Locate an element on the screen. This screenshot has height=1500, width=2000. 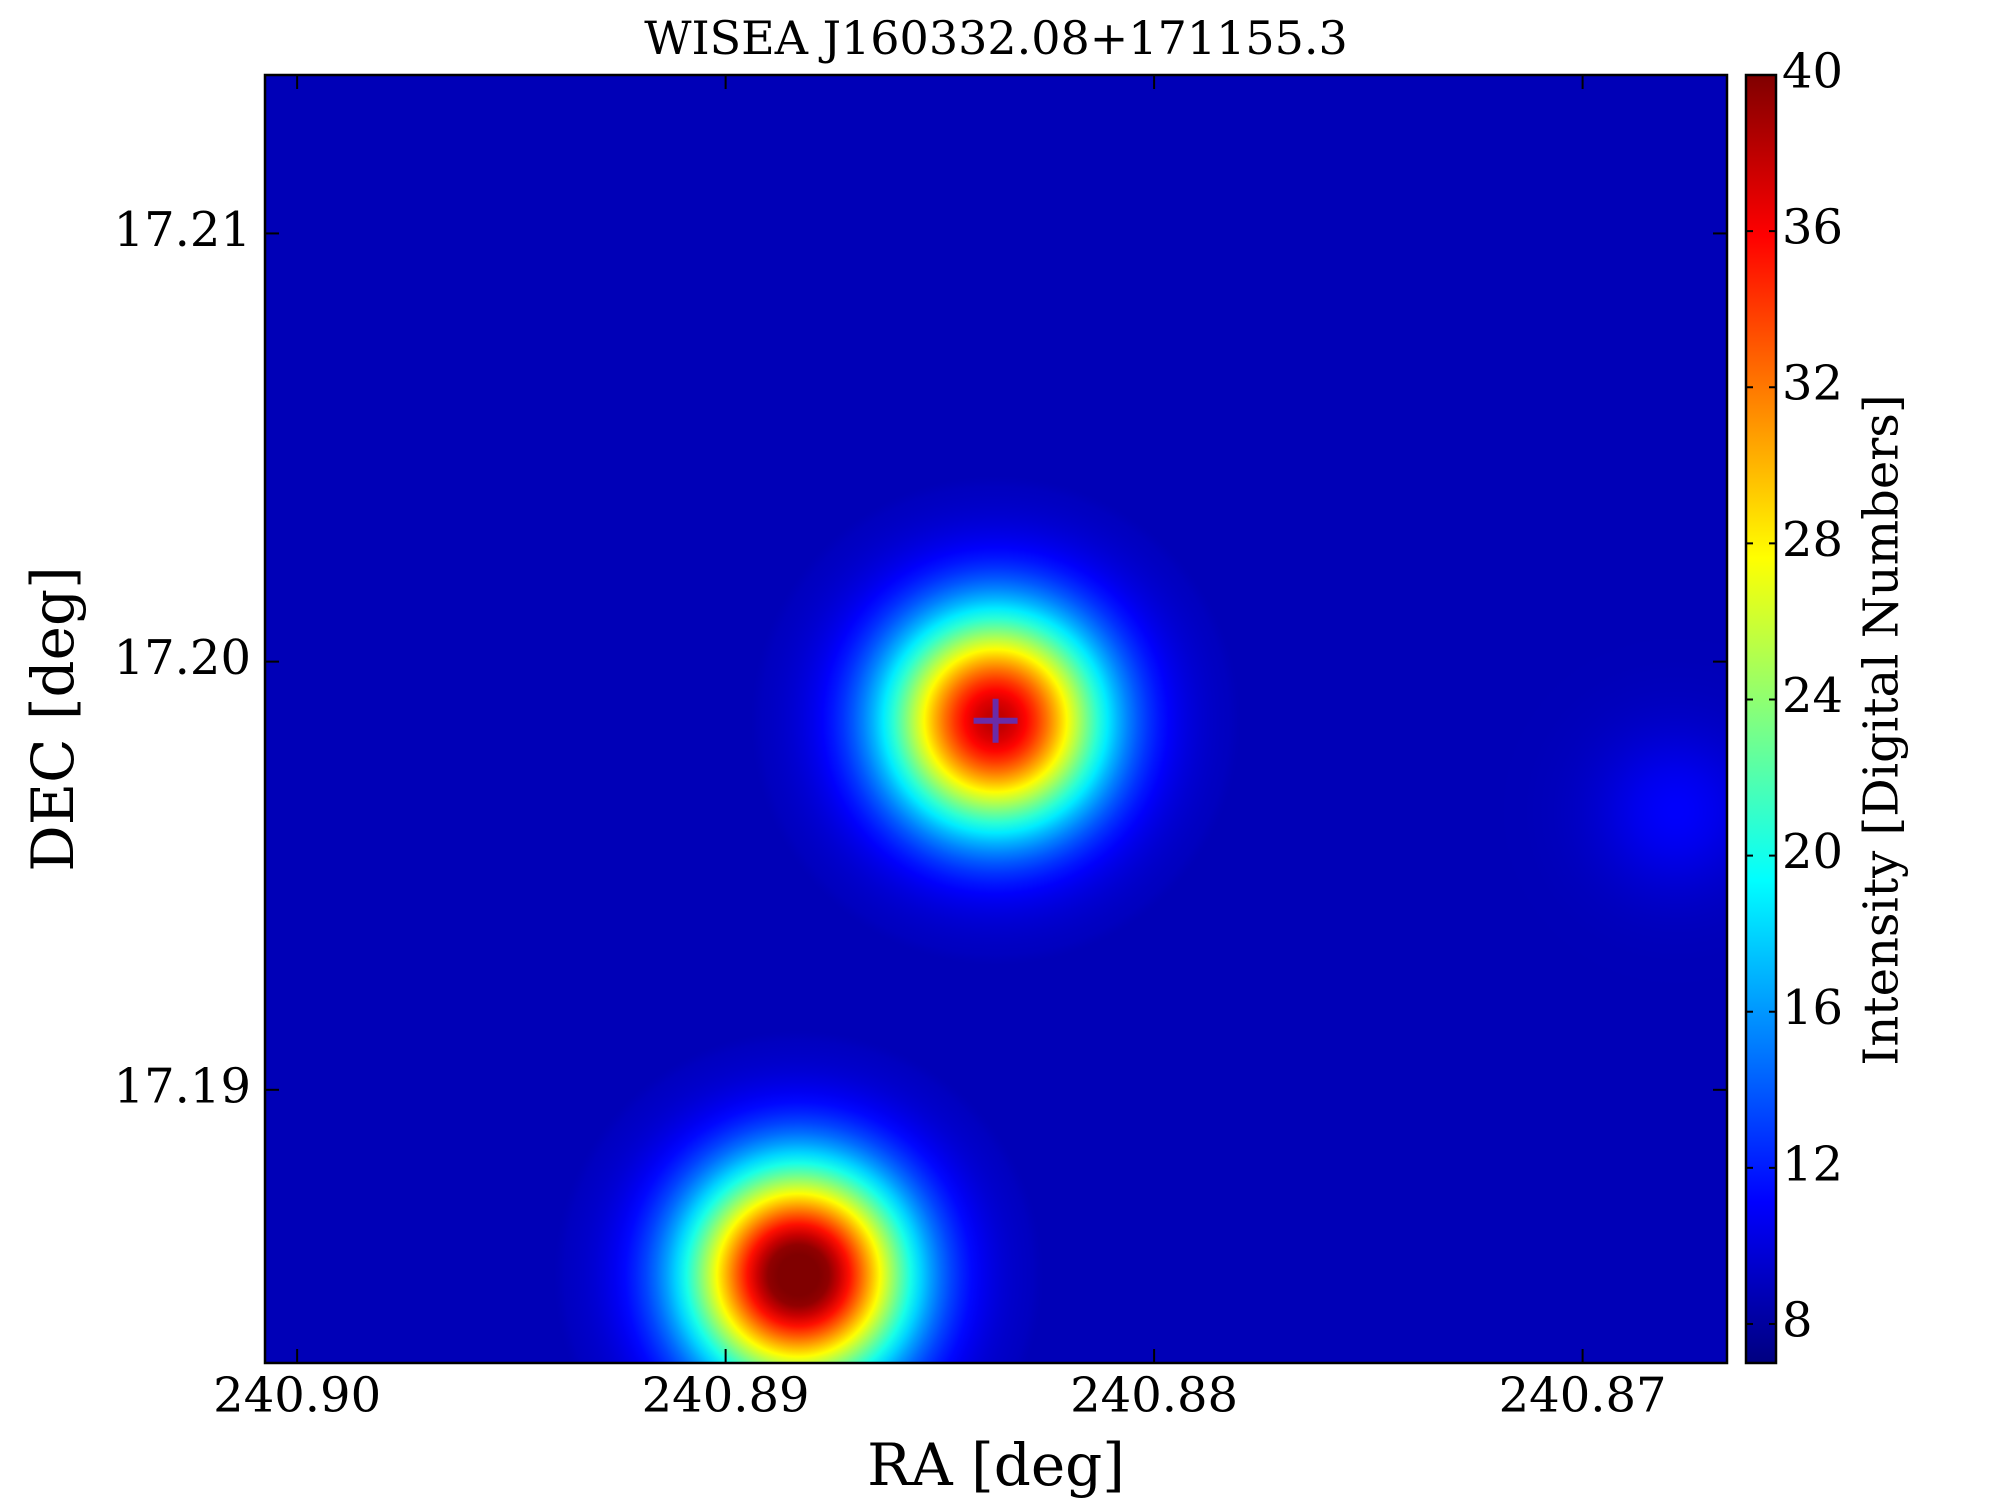
colorbar-tick-label: 40 is located at coordinates (1812, 72).